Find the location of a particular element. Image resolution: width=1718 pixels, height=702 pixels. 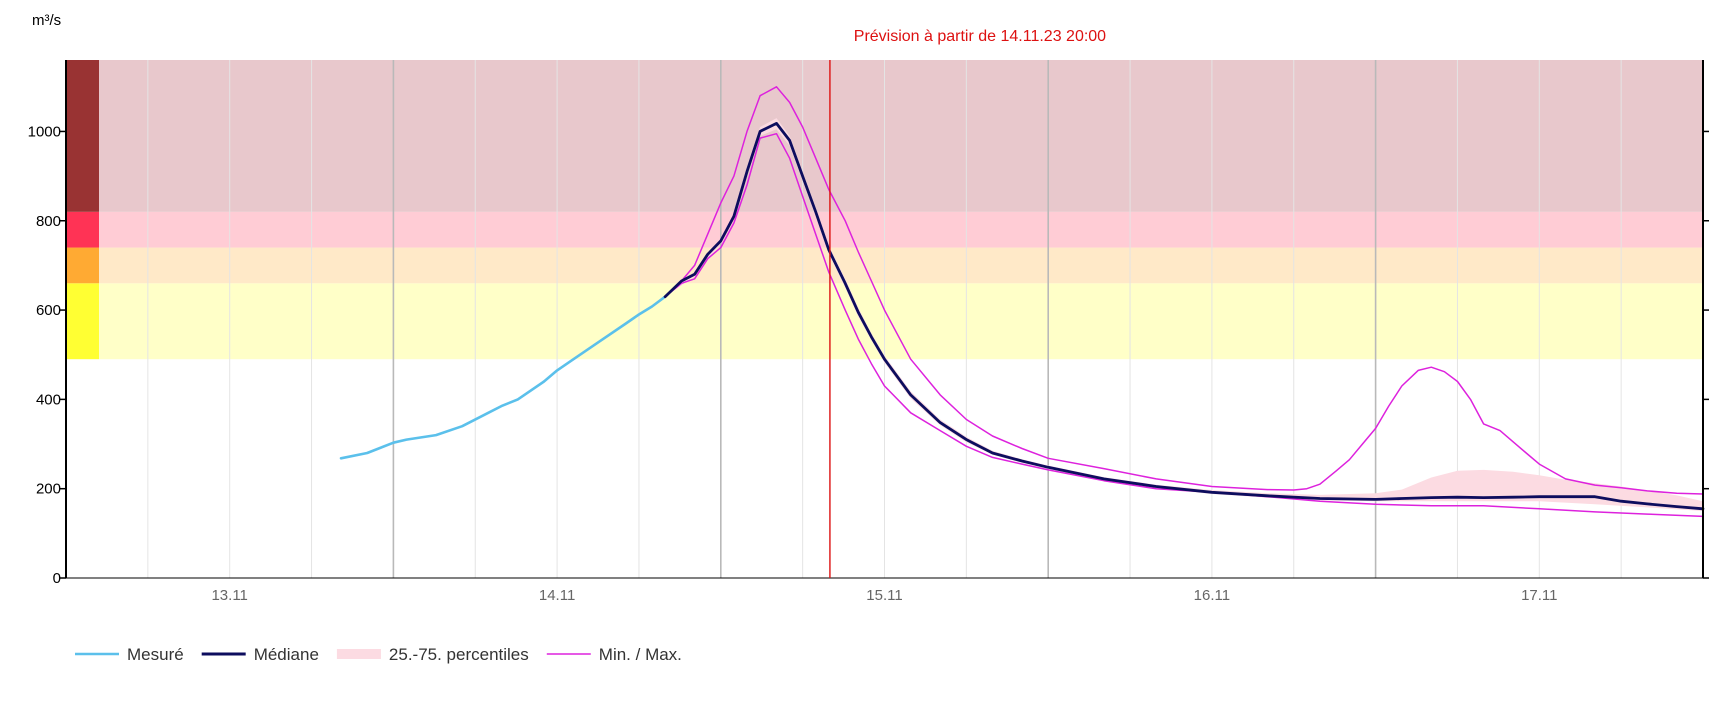

x-tick-label: 13.11 is located at coordinates (229, 595).